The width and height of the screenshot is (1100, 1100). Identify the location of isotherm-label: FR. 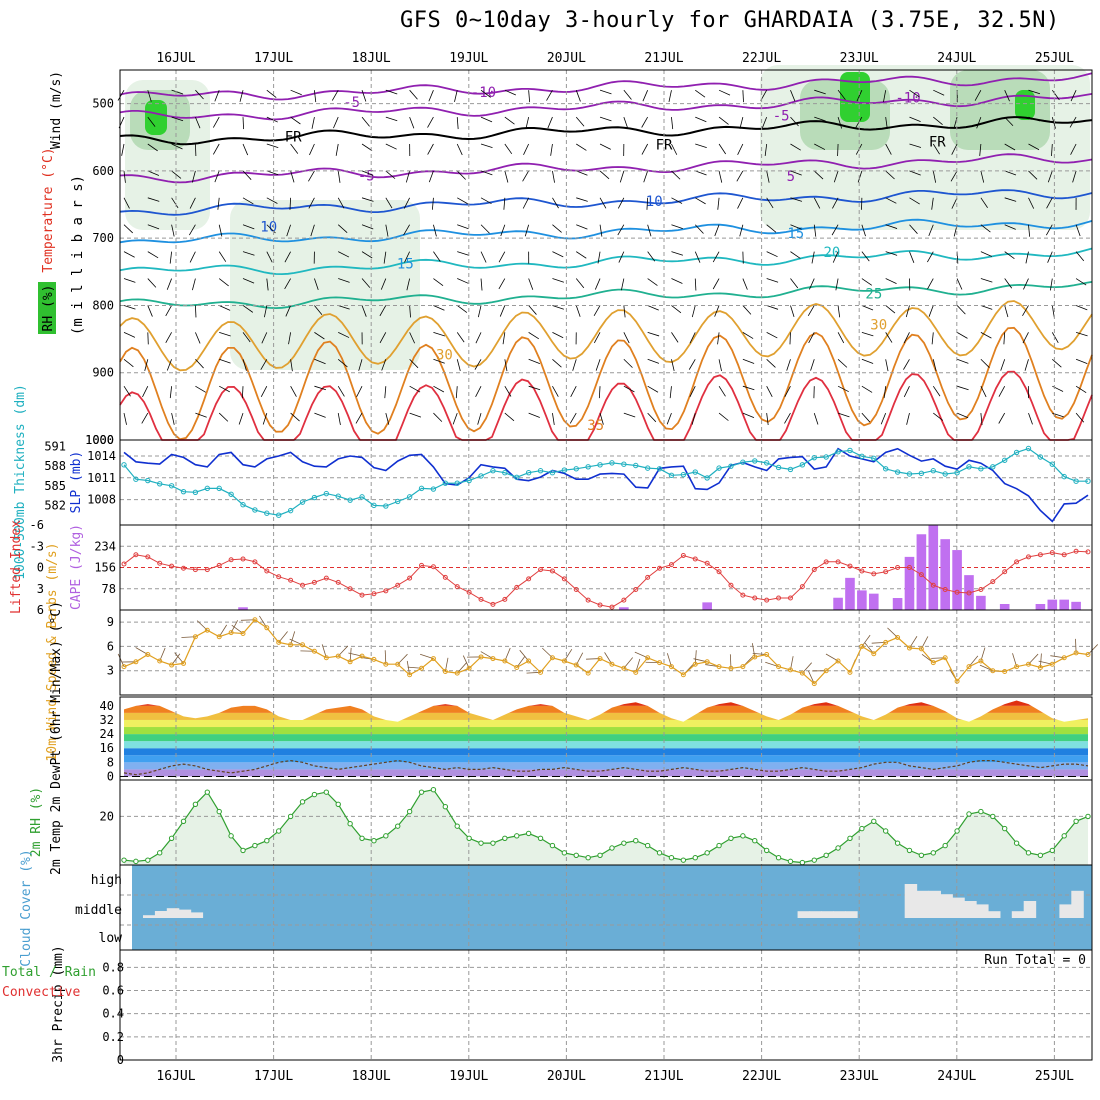
(293, 137).